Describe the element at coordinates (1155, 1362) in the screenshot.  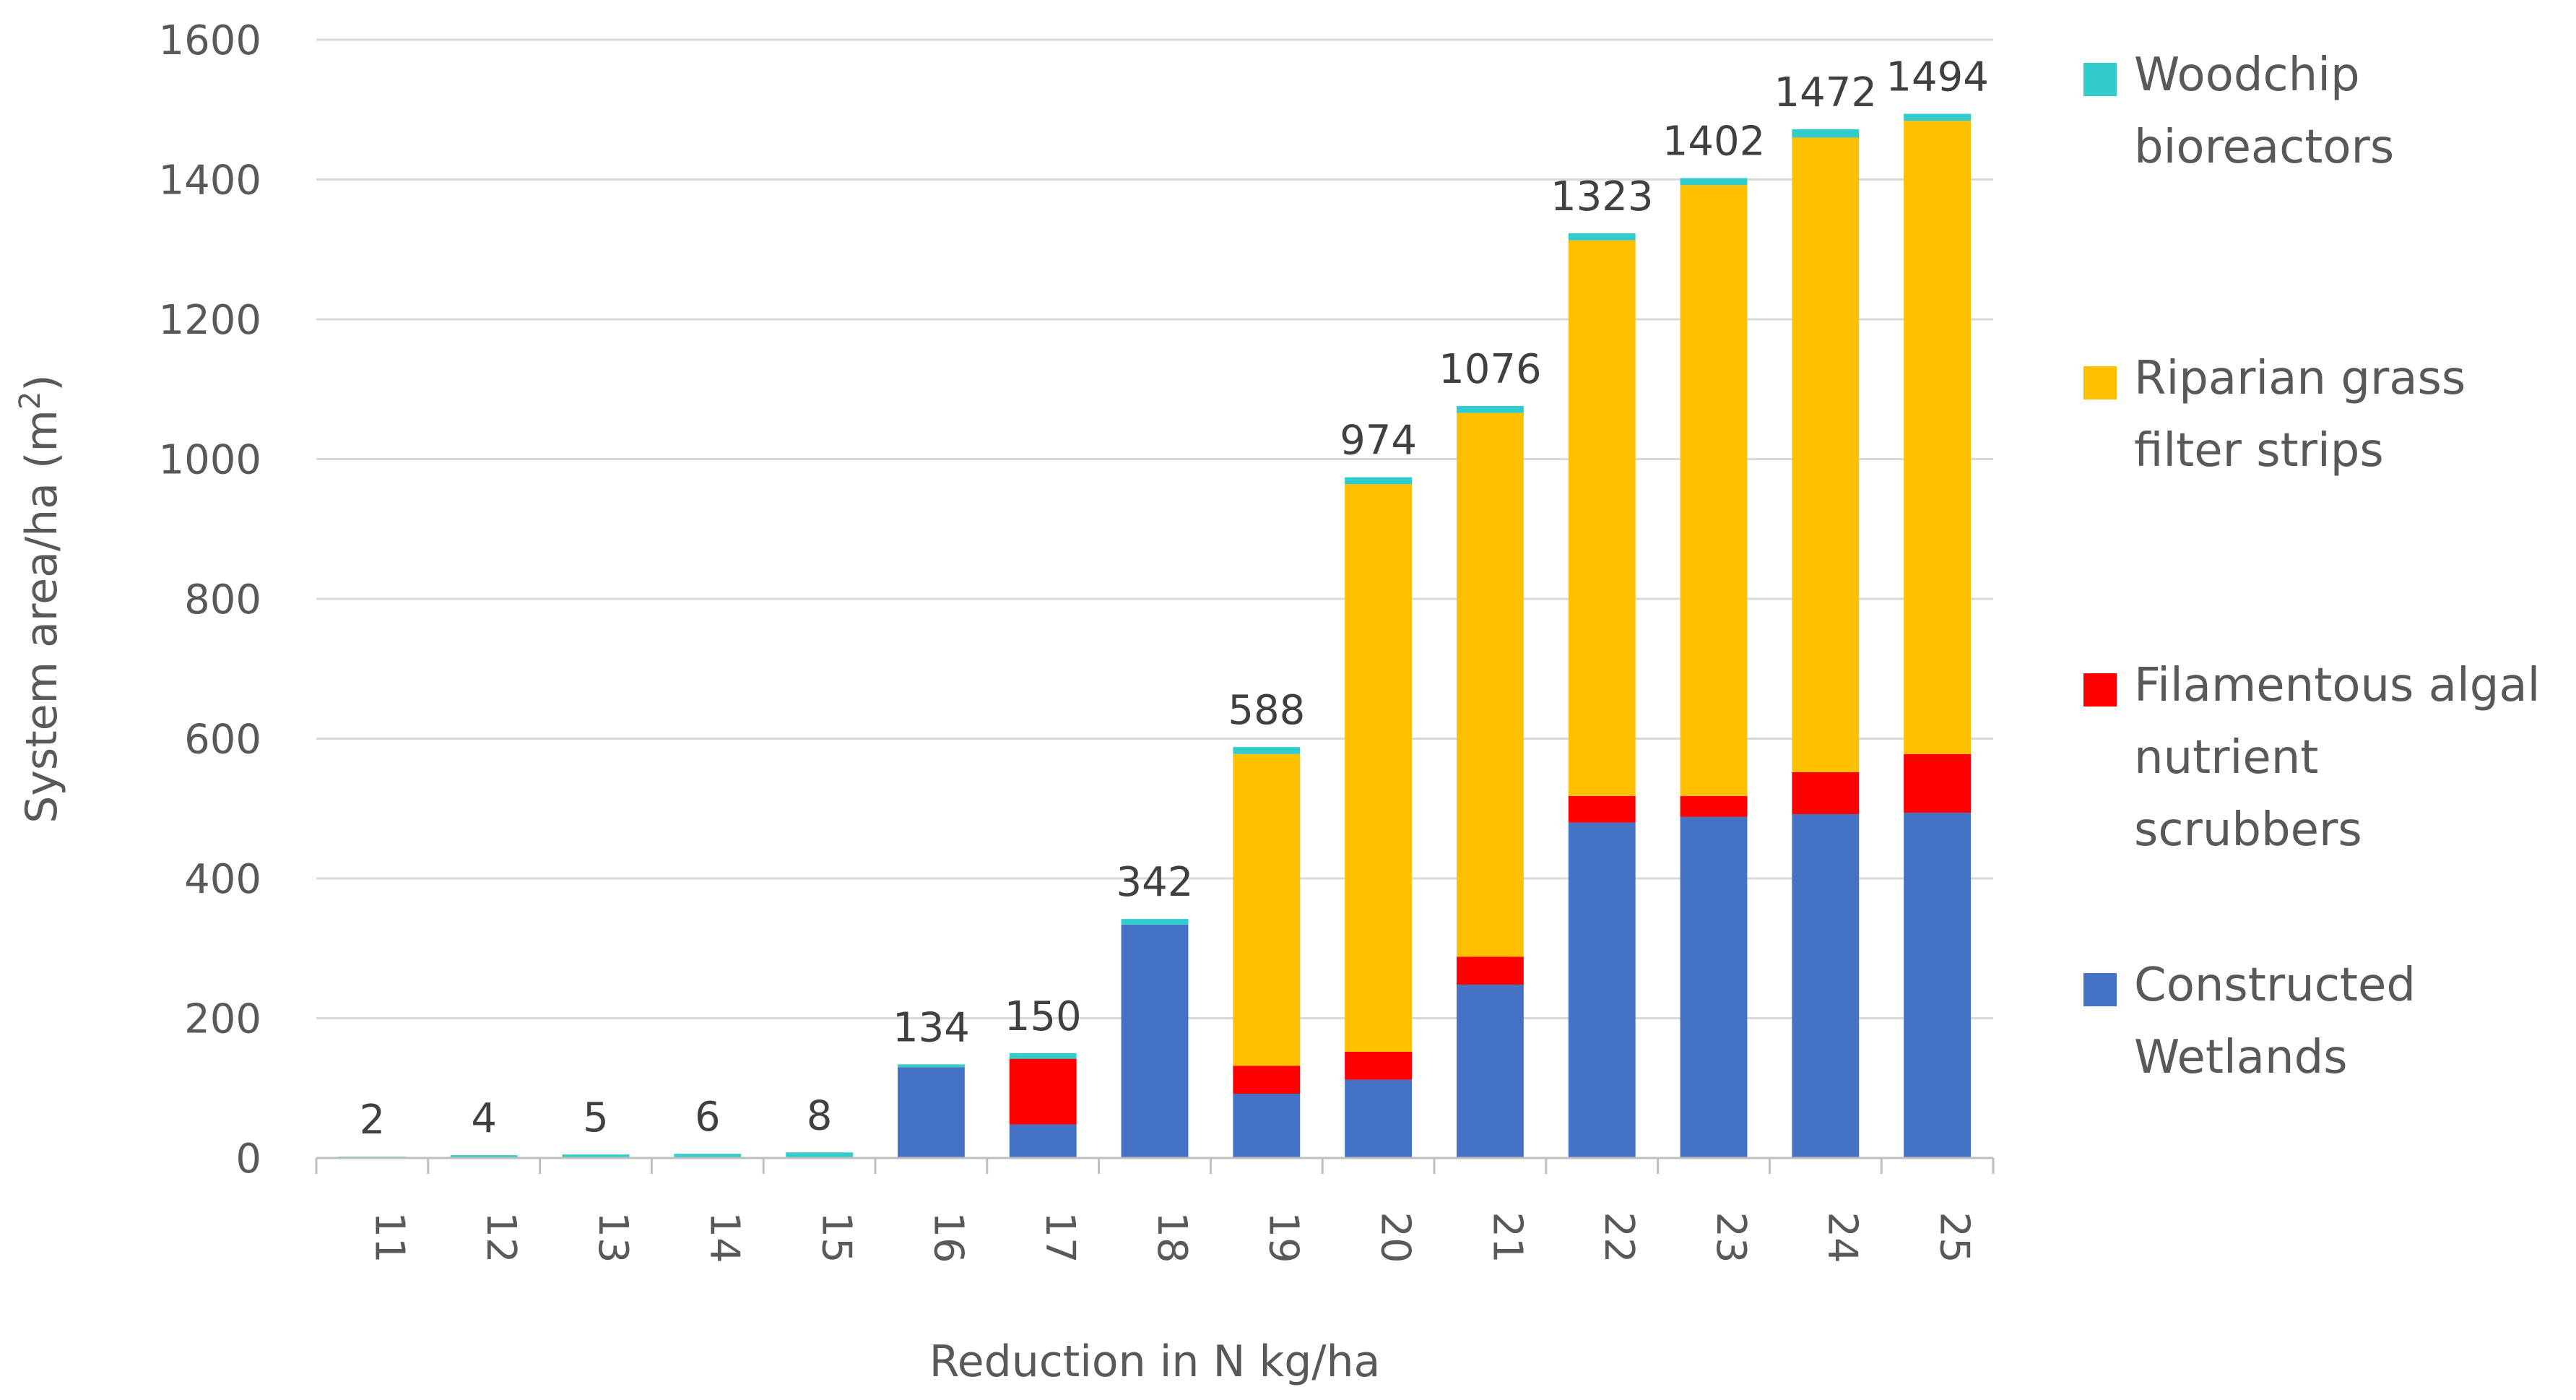
I see `x-axis-title: Reduction in N kg/ha` at that location.